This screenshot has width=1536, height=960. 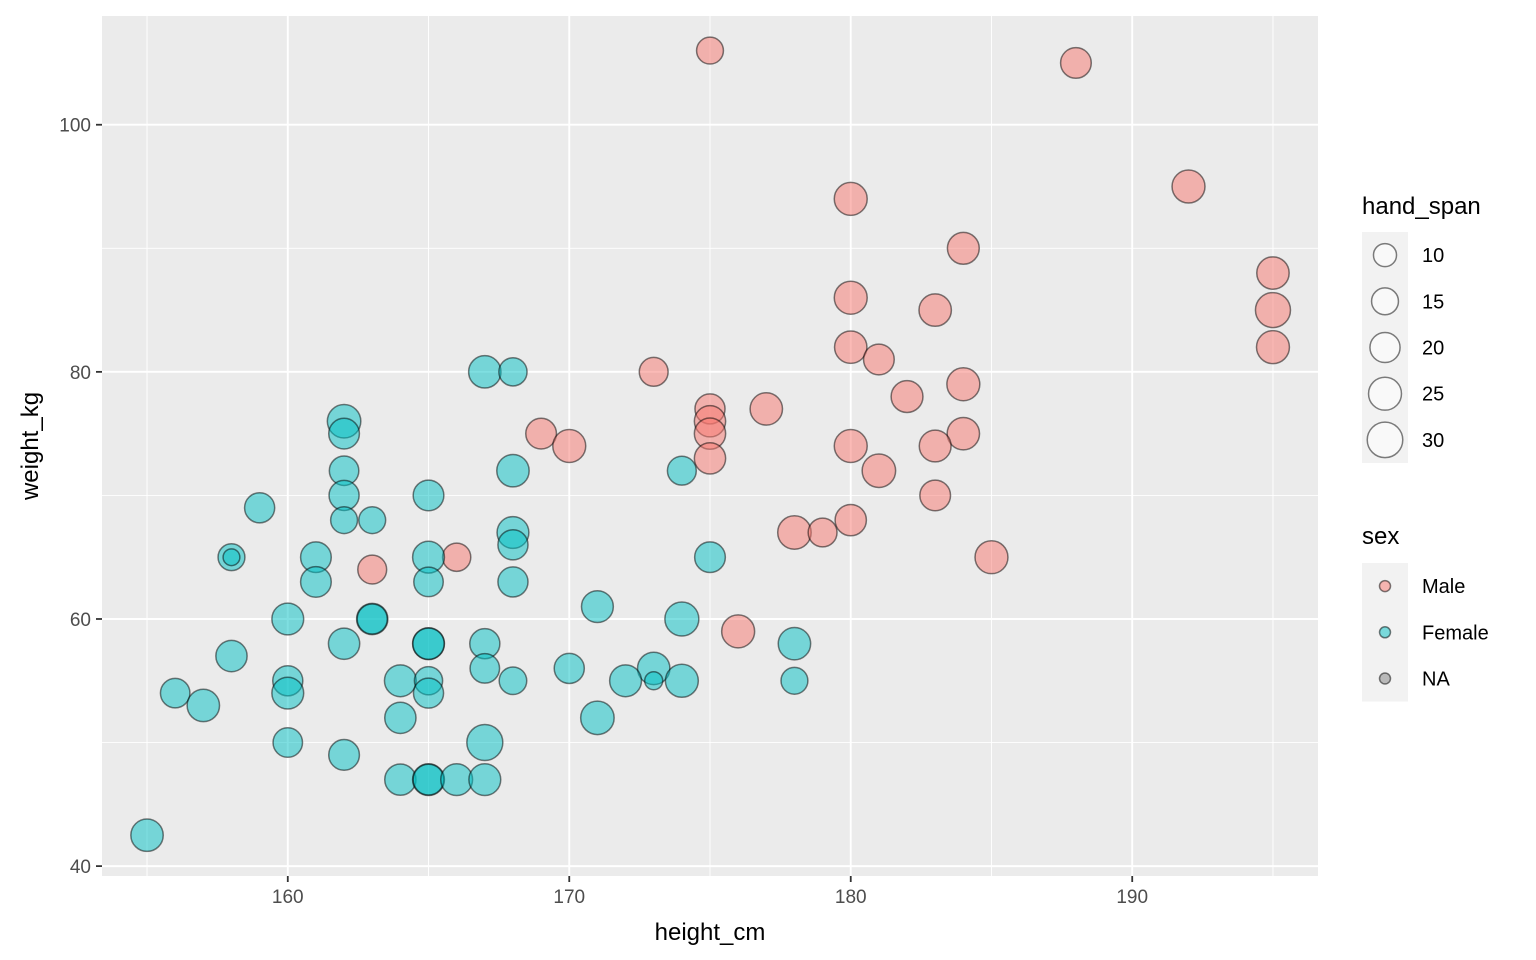 What do you see at coordinates (80, 497) in the screenshot?
I see `y-axis: 40 60 80 100` at bounding box center [80, 497].